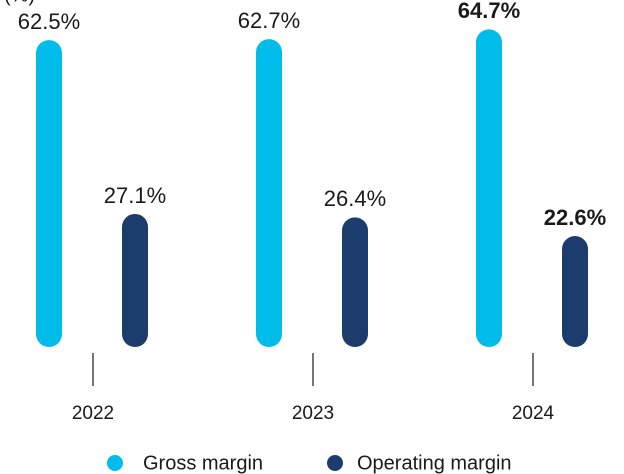  Describe the element at coordinates (489, 11) in the screenshot. I see `value-label: 64.7%` at that location.